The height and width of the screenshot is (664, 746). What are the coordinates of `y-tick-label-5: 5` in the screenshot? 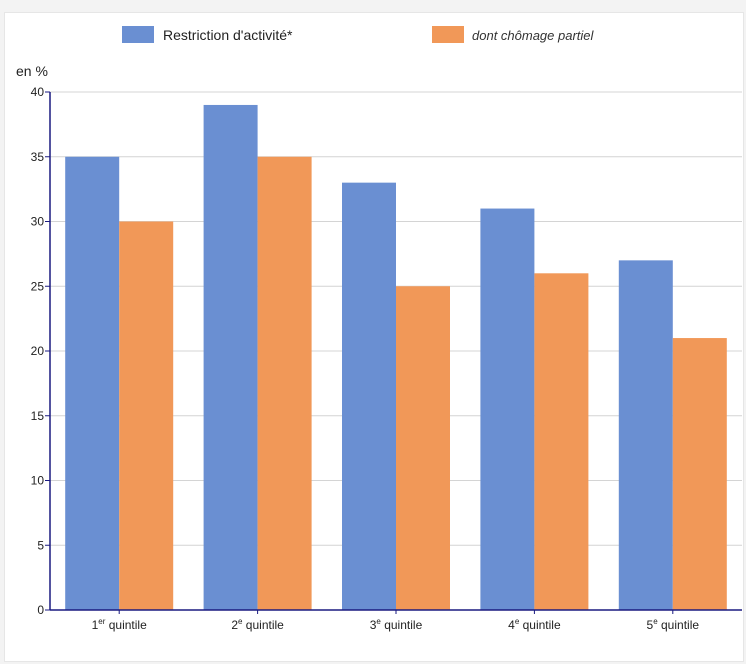 It's located at (40, 545).